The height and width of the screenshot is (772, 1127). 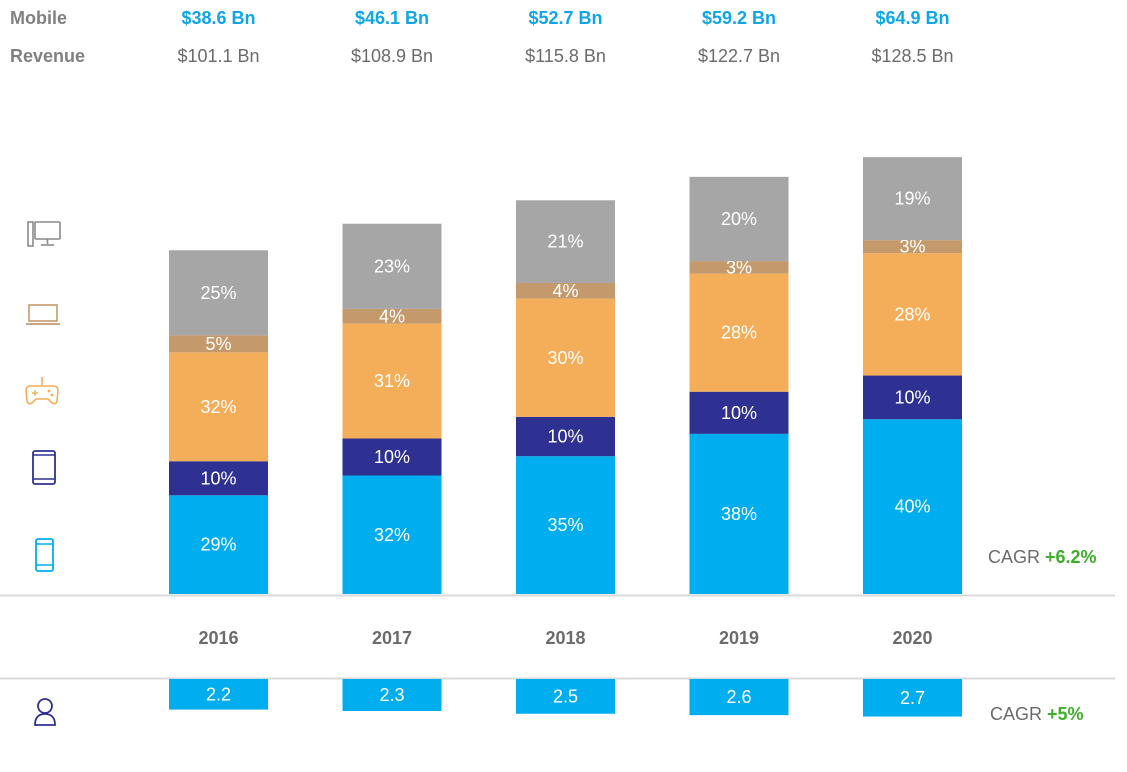 I want to click on mobile-revenue-value: $64.9 Bn, so click(x=912, y=18).